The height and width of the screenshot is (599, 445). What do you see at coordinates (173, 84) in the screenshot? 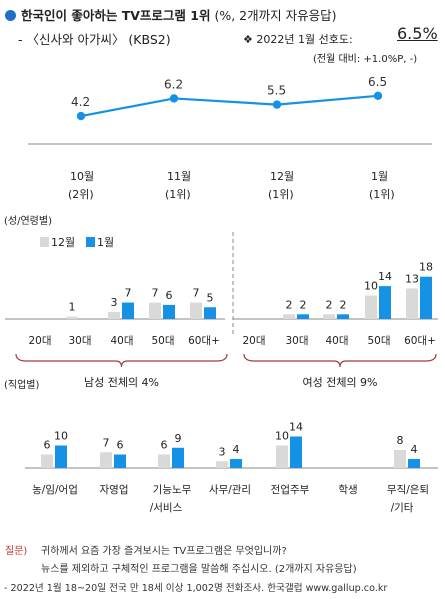
I see `data-label: 6.2` at bounding box center [173, 84].